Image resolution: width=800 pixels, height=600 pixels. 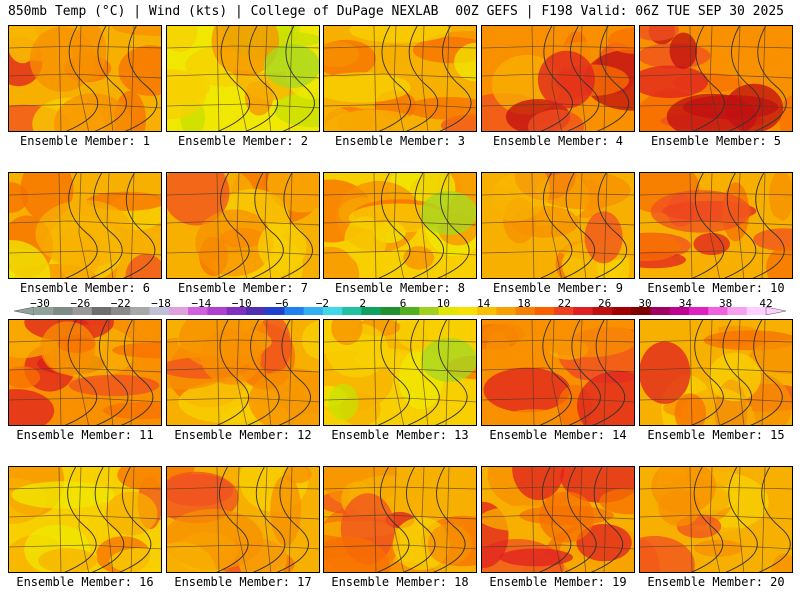 What do you see at coordinates (400, 141) in the screenshot?
I see `ensemble-member-label: Ensemble Member: 3` at bounding box center [400, 141].